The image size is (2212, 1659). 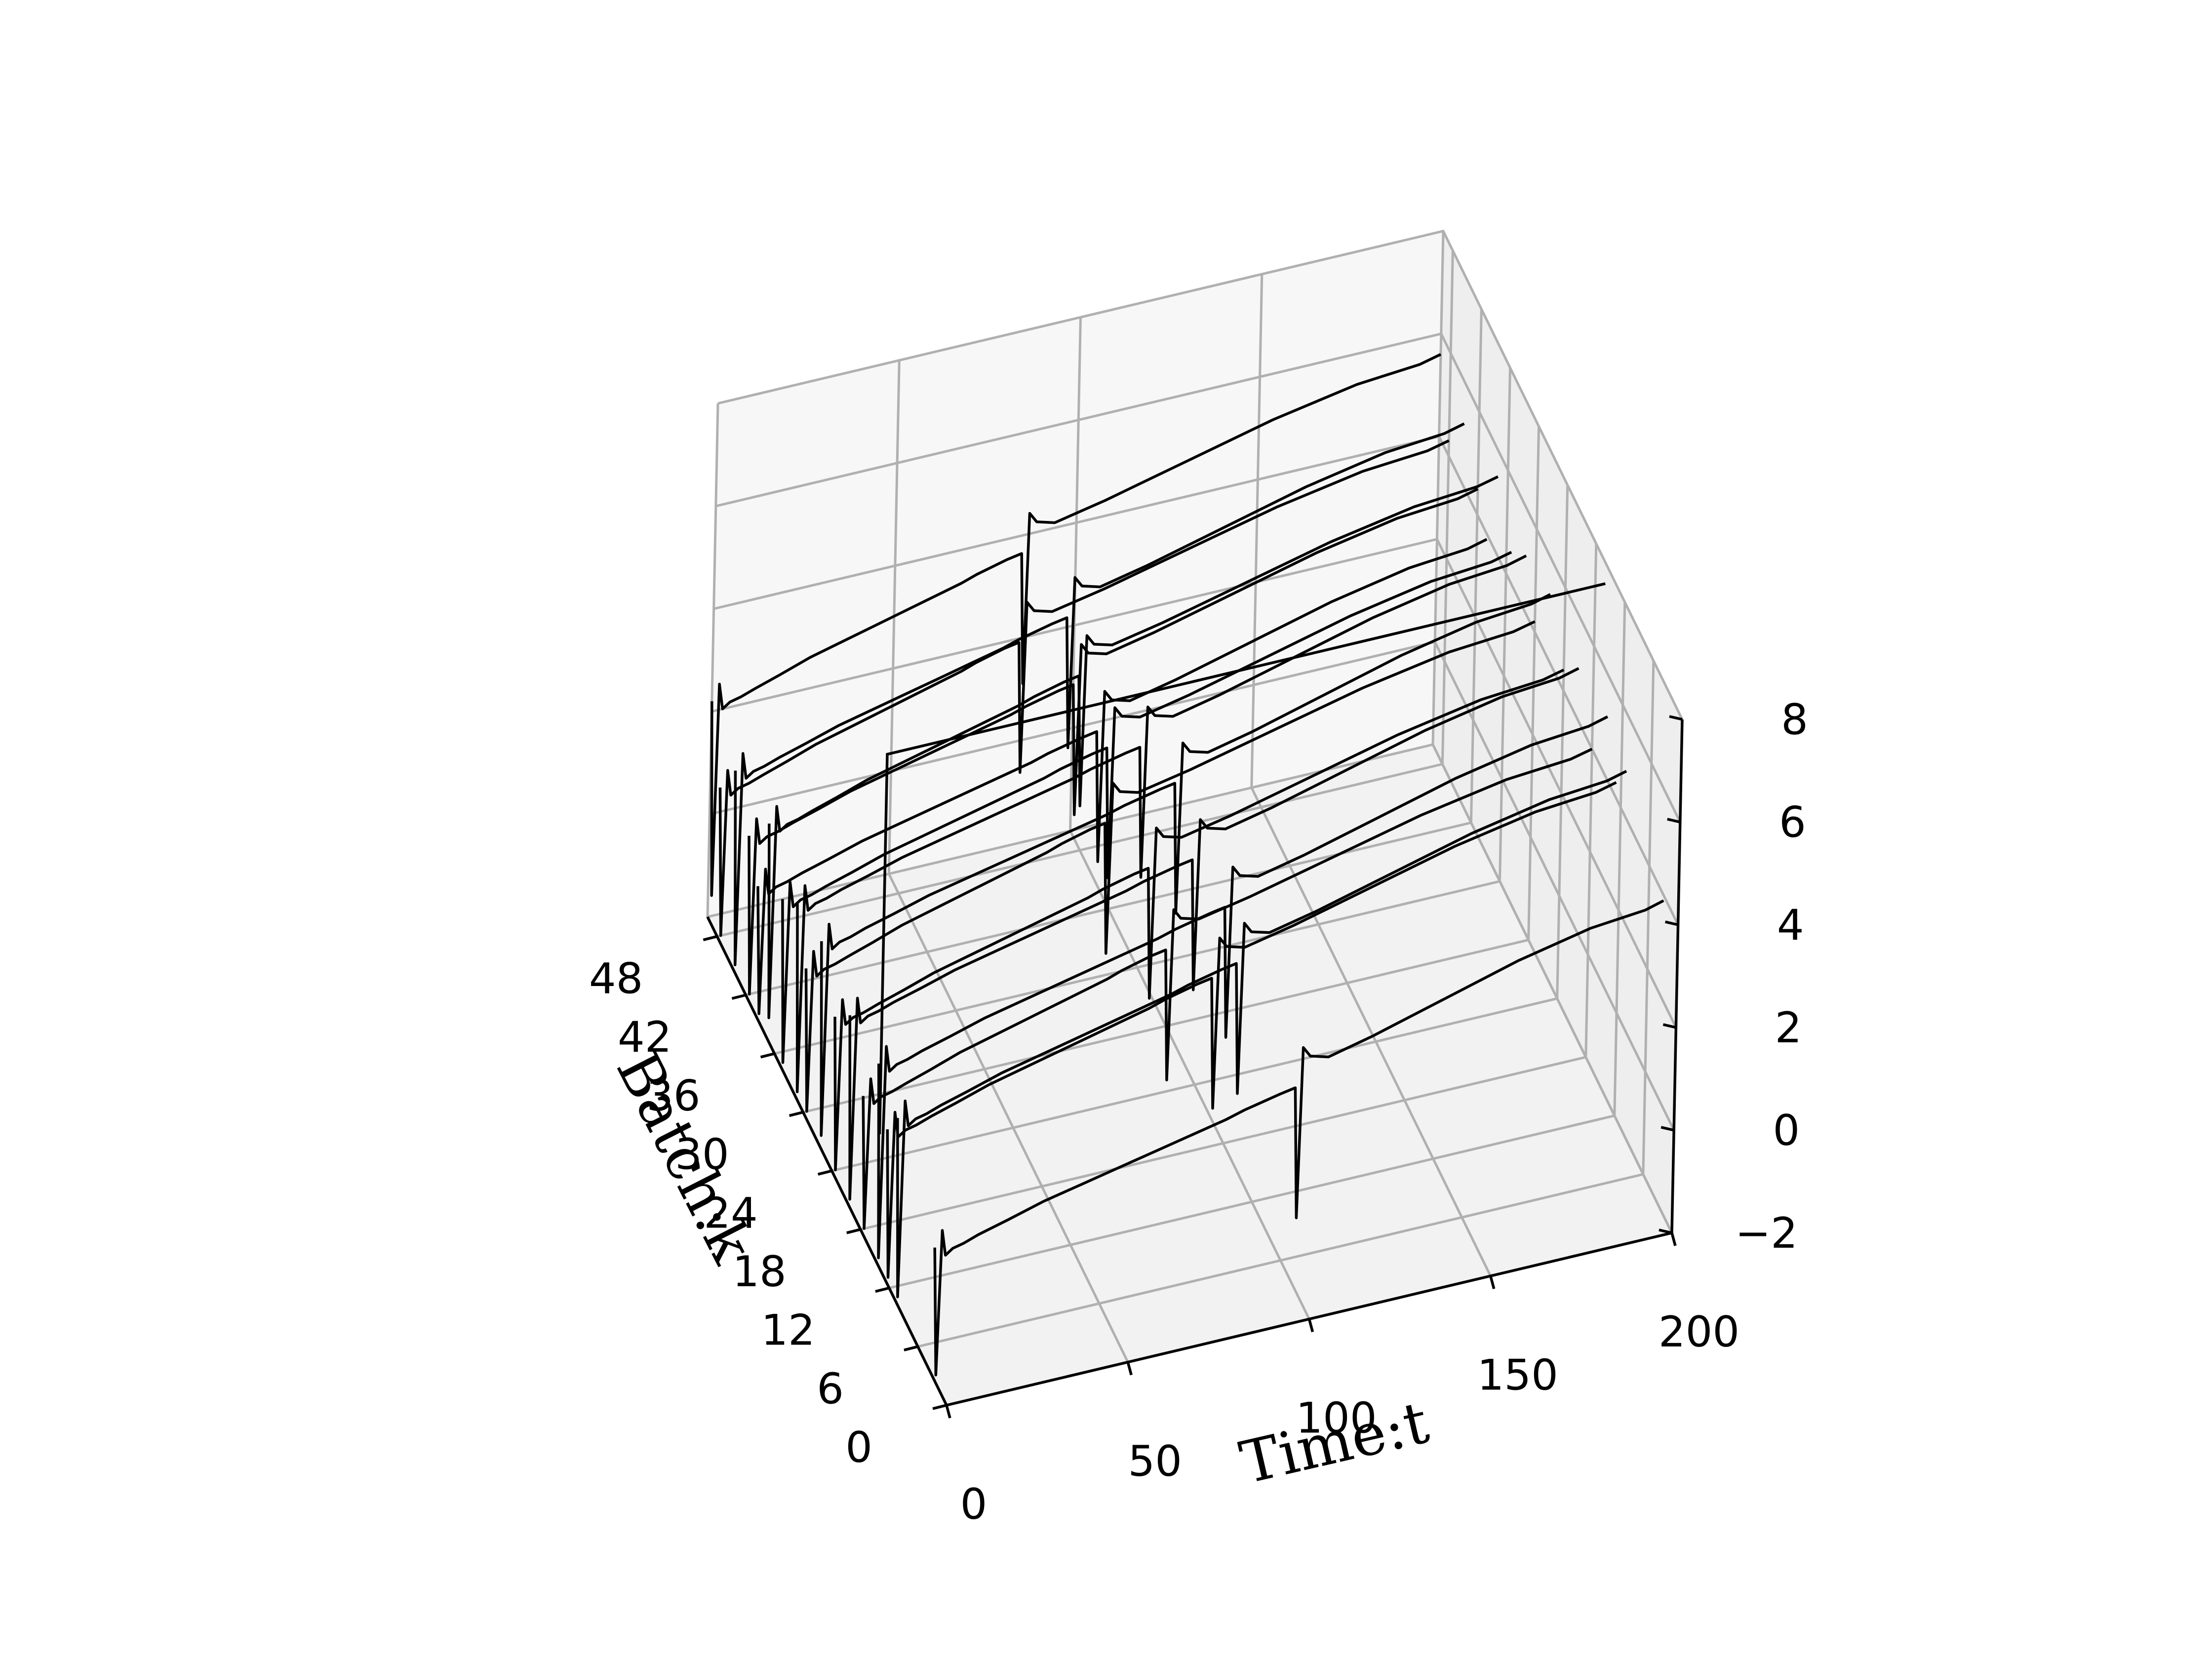 What do you see at coordinates (673, 1096) in the screenshot?
I see `y-tick-label: 36` at bounding box center [673, 1096].